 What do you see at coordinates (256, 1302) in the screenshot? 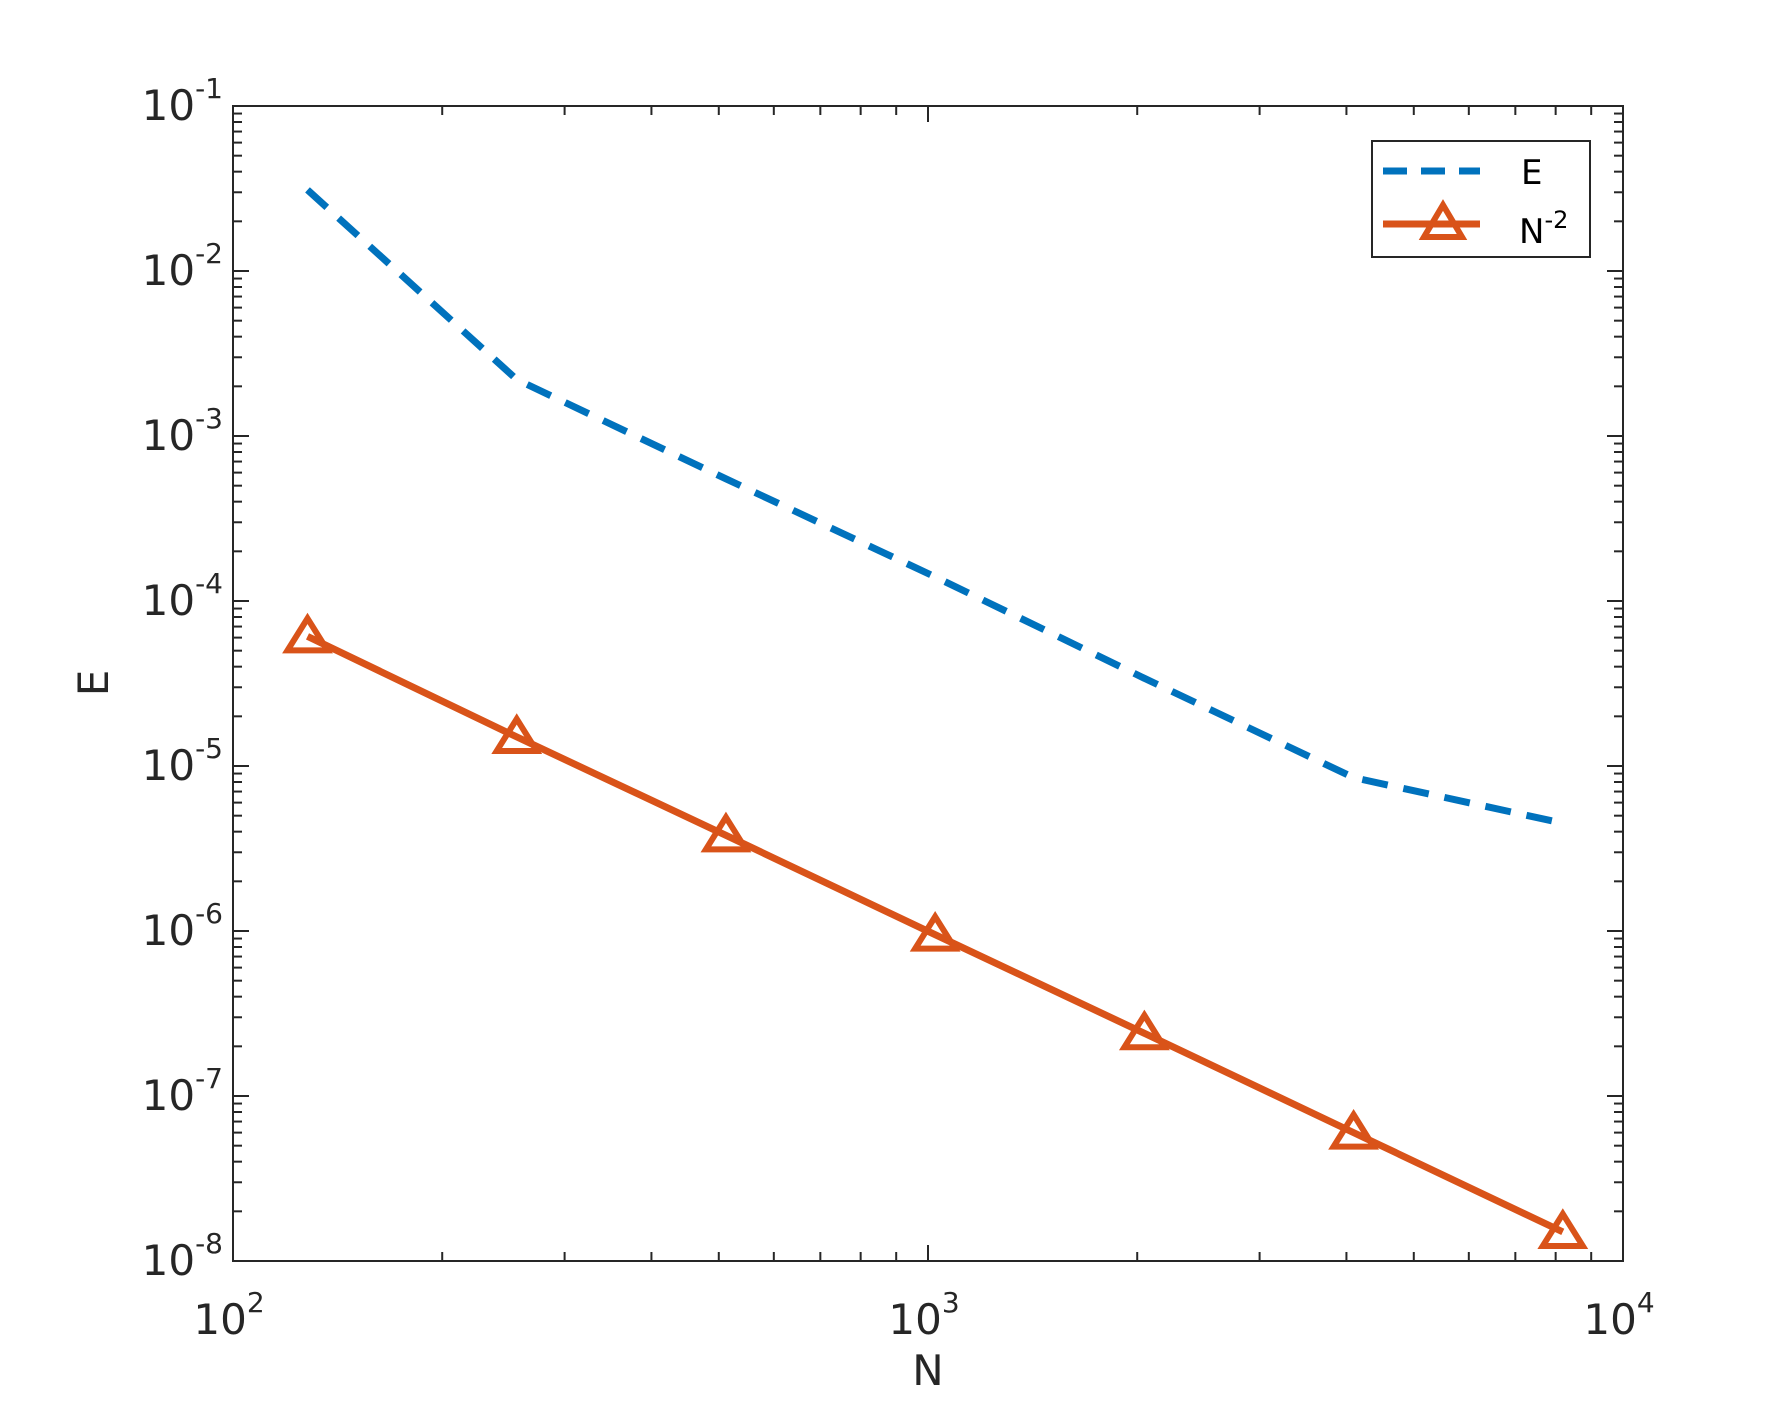
I see `x-tick-label-exp: 2` at bounding box center [256, 1302].